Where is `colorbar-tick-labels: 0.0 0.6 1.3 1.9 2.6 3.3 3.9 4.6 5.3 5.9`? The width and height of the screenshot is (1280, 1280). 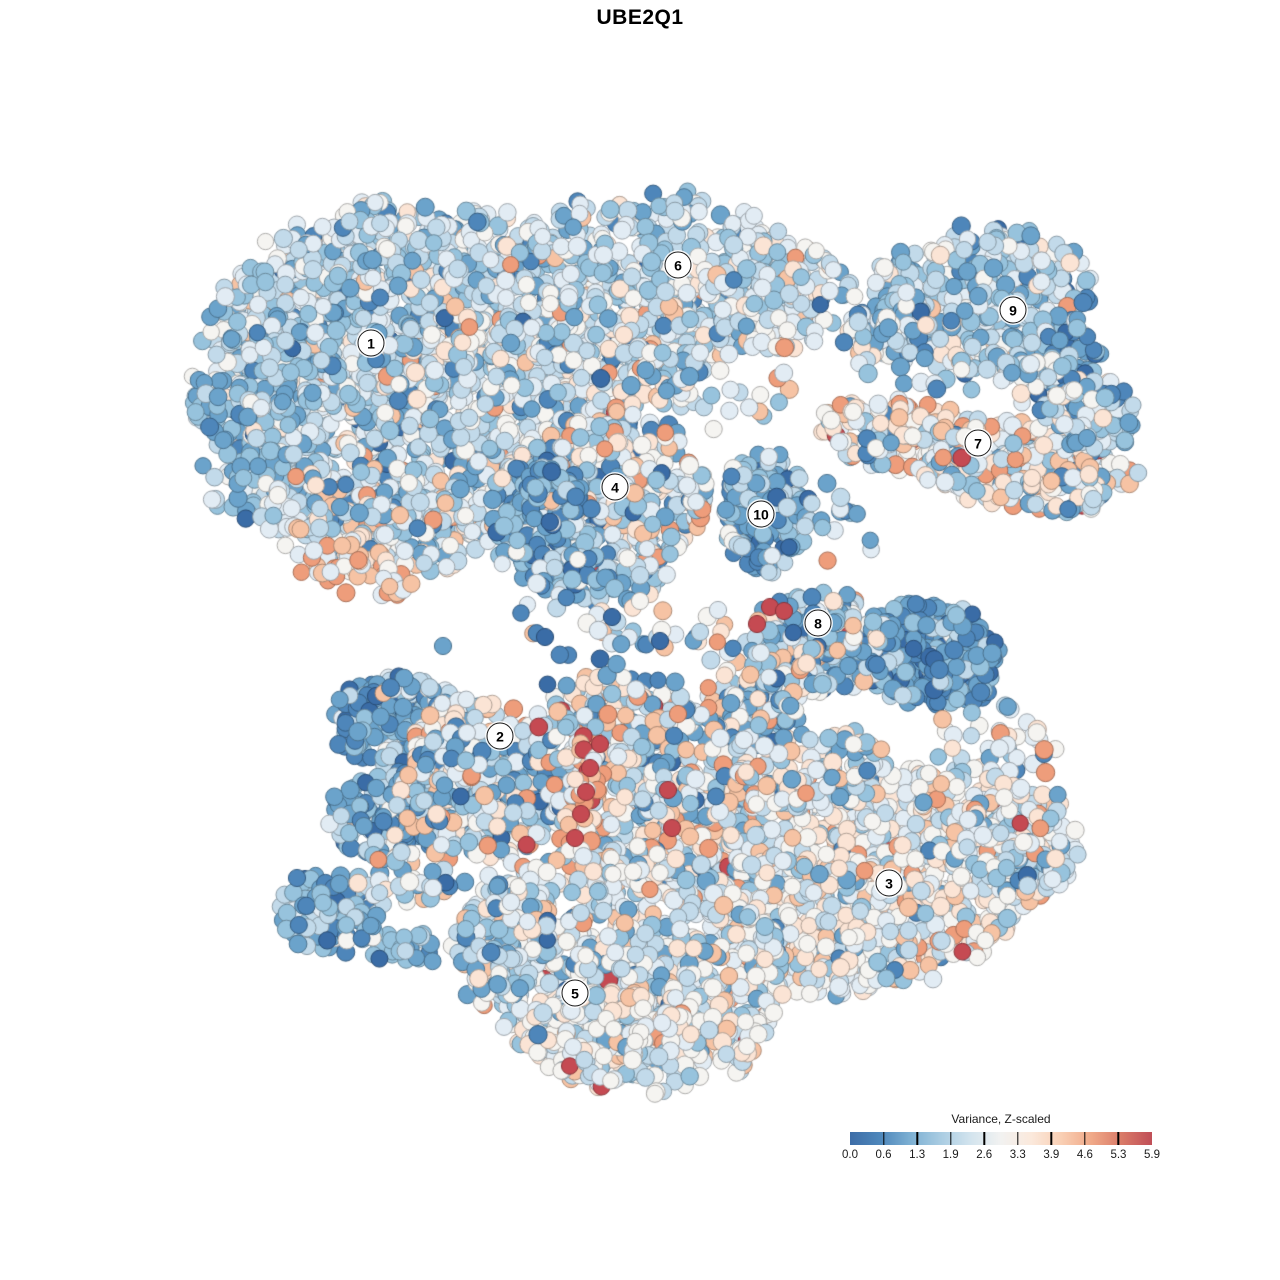
colorbar-tick-labels: 0.0 0.6 1.3 1.9 2.6 3.3 3.9 4.6 5.3 5.9 is located at coordinates (1001, 1156).